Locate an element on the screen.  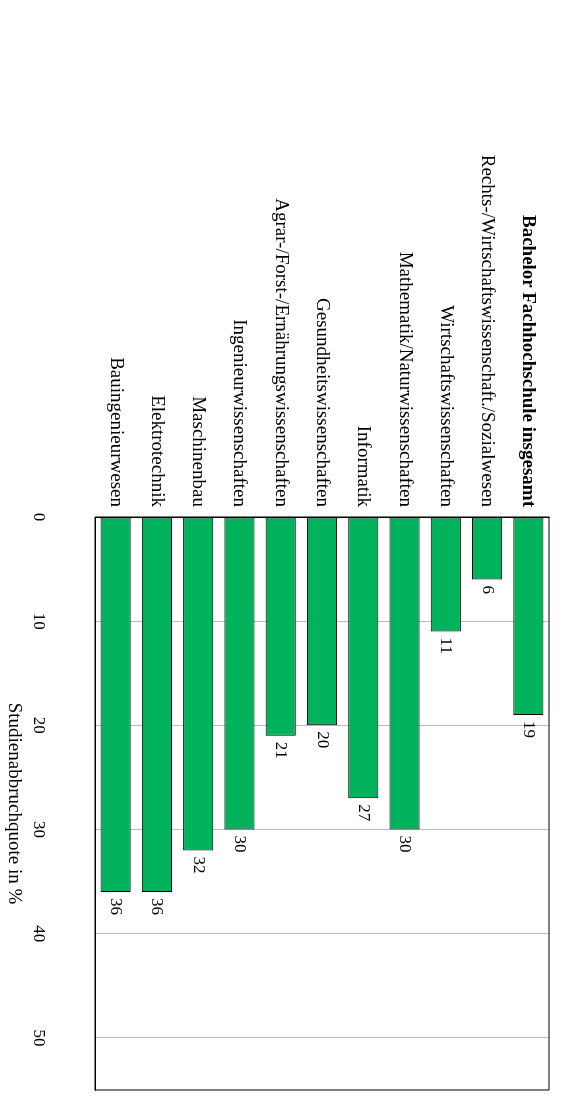
x-tick-label: Ingenieurwissenschaften is located at coordinates (241, 413).